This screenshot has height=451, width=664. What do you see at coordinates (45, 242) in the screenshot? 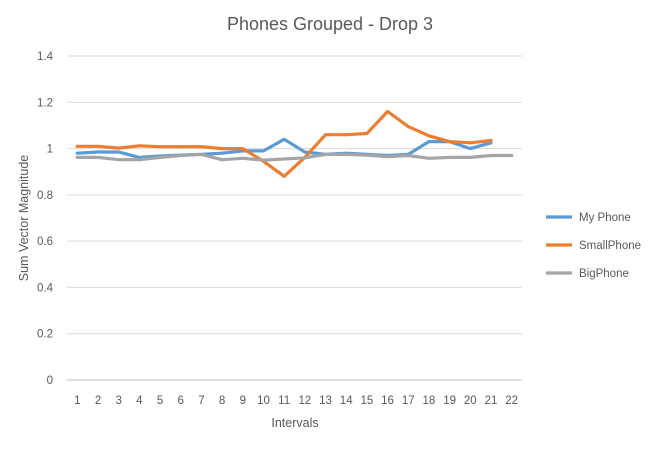
I see `y-tick-label: 0.6` at bounding box center [45, 242].